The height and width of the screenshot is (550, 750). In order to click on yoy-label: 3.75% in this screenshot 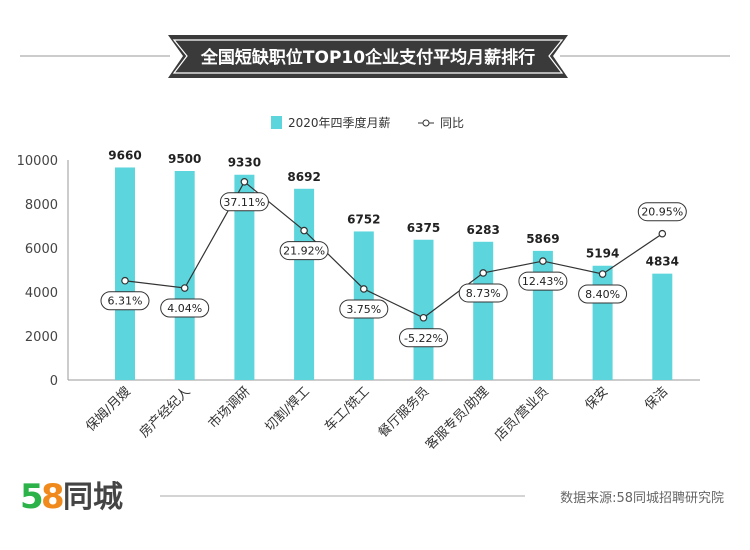, I will do `click(363, 309)`.